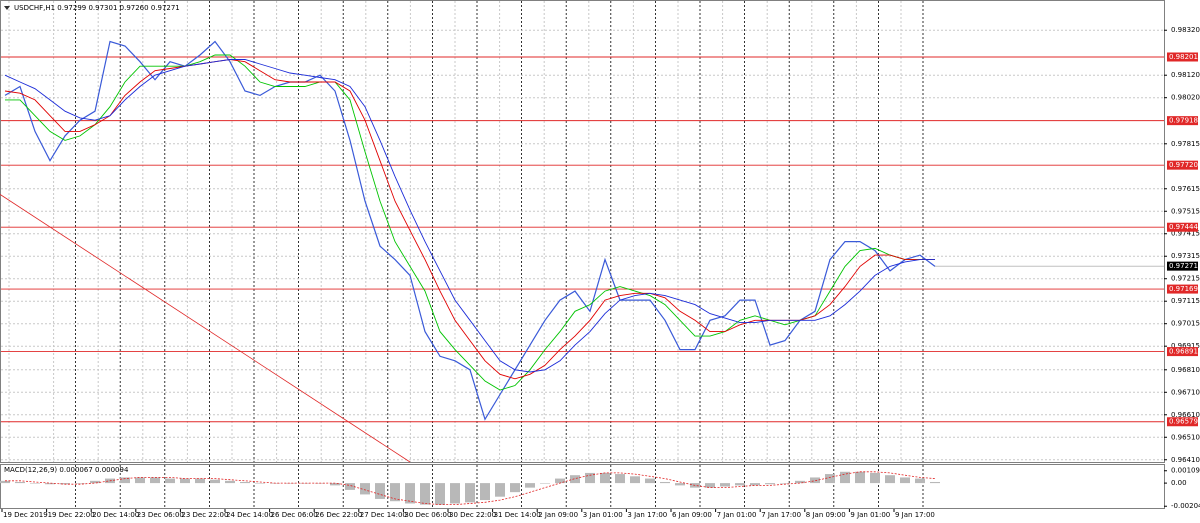  I want to click on menu-icon, so click(7, 8).